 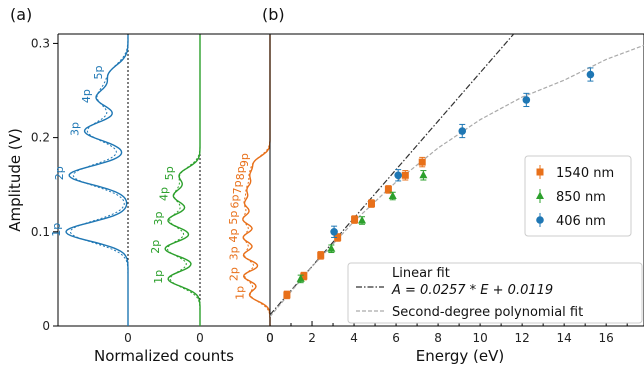 What do you see at coordinates (479, 338) in the screenshot?
I see `x-tick-label: 10` at bounding box center [479, 338].